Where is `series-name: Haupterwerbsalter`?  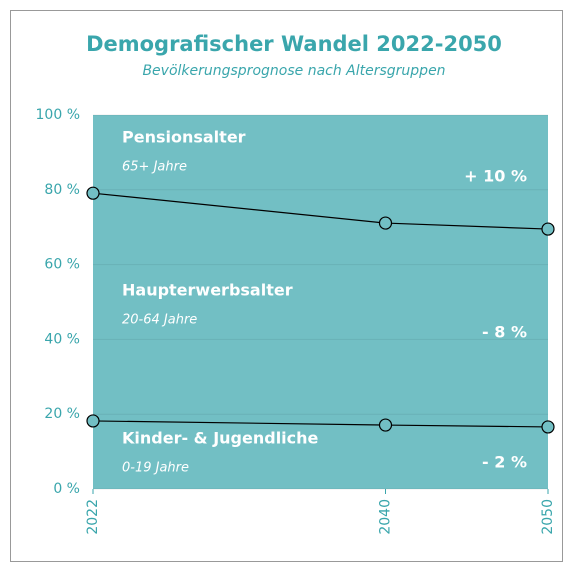
series-name: Haupterwerbsalter is located at coordinates (207, 290).